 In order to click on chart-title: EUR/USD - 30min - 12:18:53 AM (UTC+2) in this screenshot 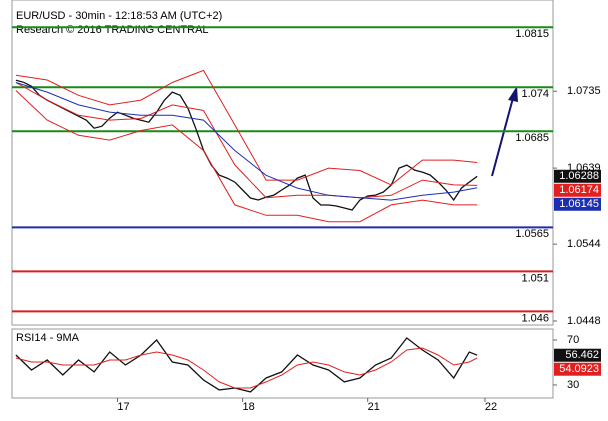, I will do `click(119, 16)`.